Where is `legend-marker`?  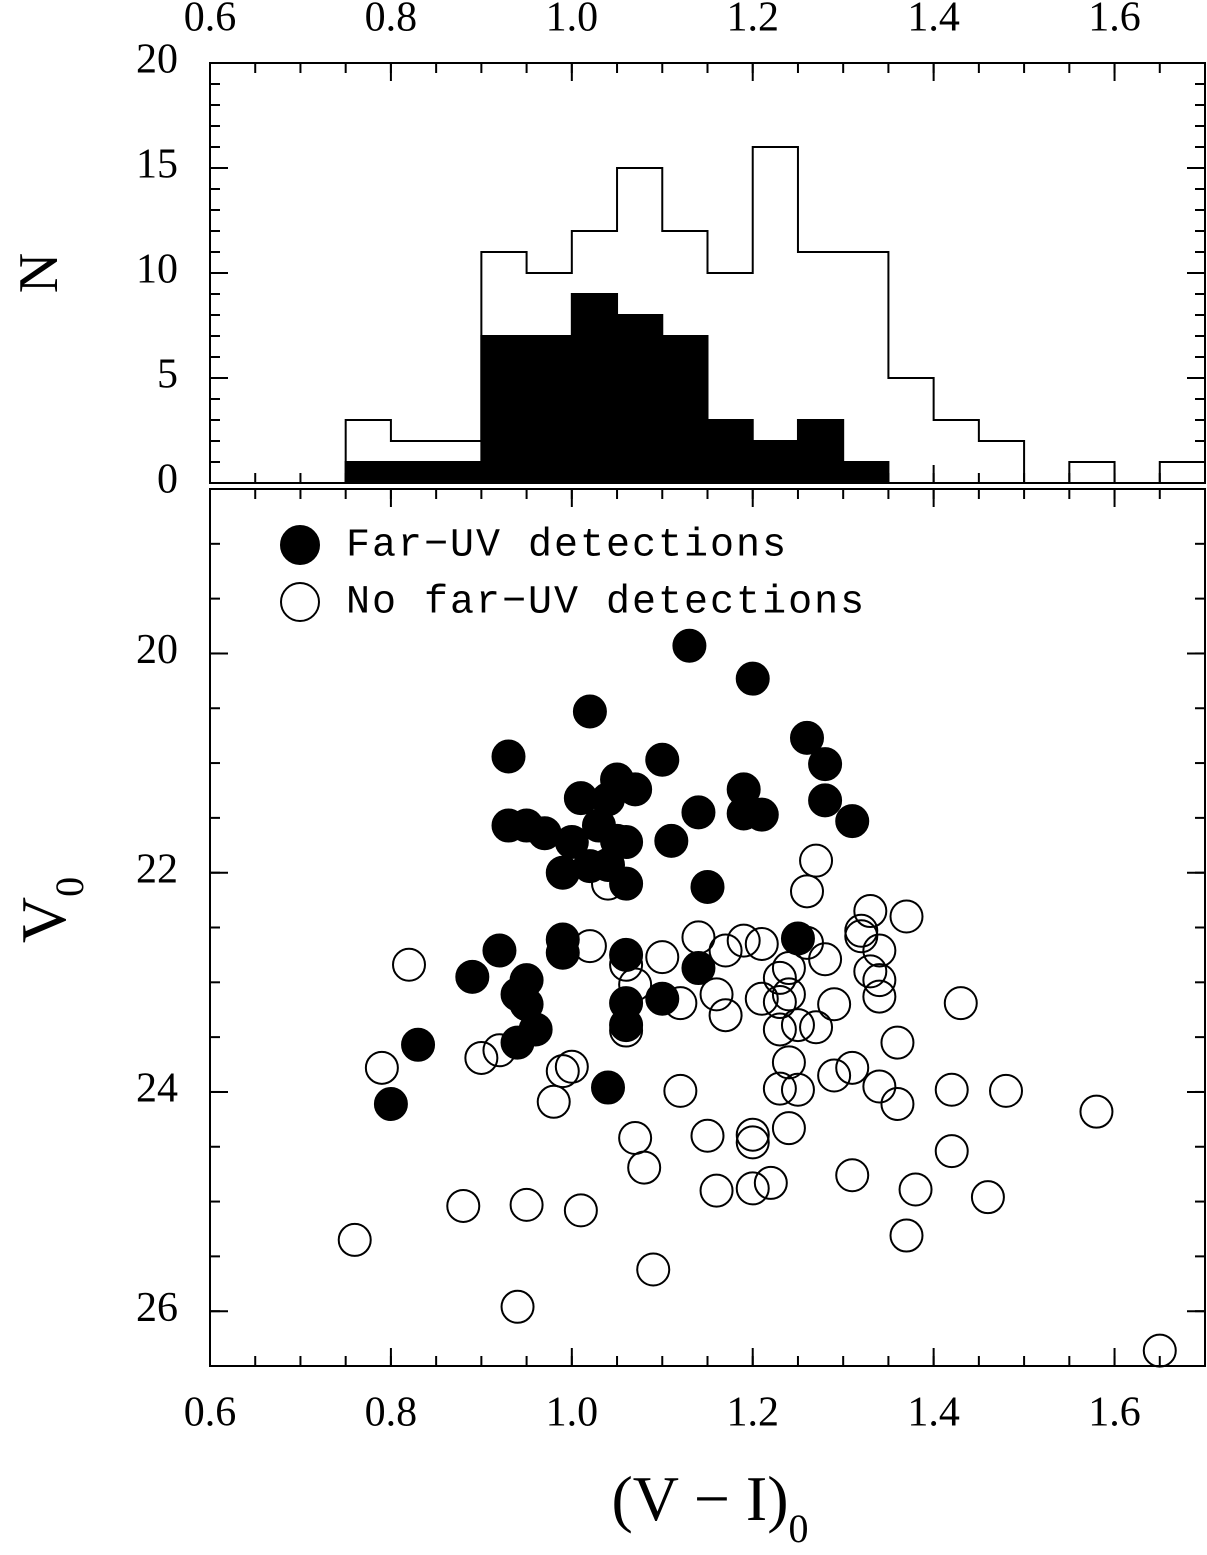
legend-marker is located at coordinates (300, 602).